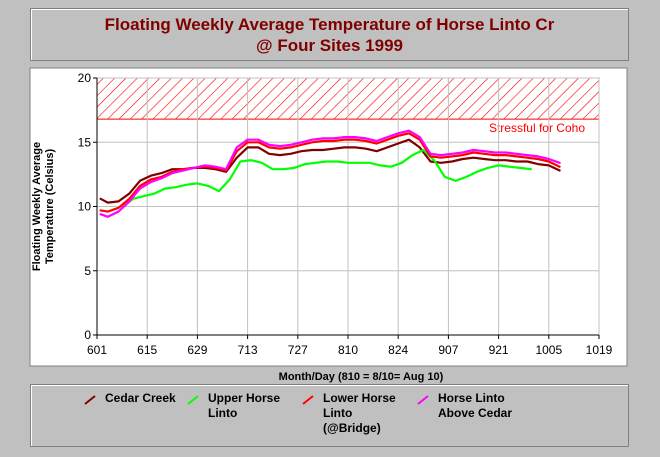  What do you see at coordinates (599, 350) in the screenshot?
I see `x-tick-label: 1019` at bounding box center [599, 350].